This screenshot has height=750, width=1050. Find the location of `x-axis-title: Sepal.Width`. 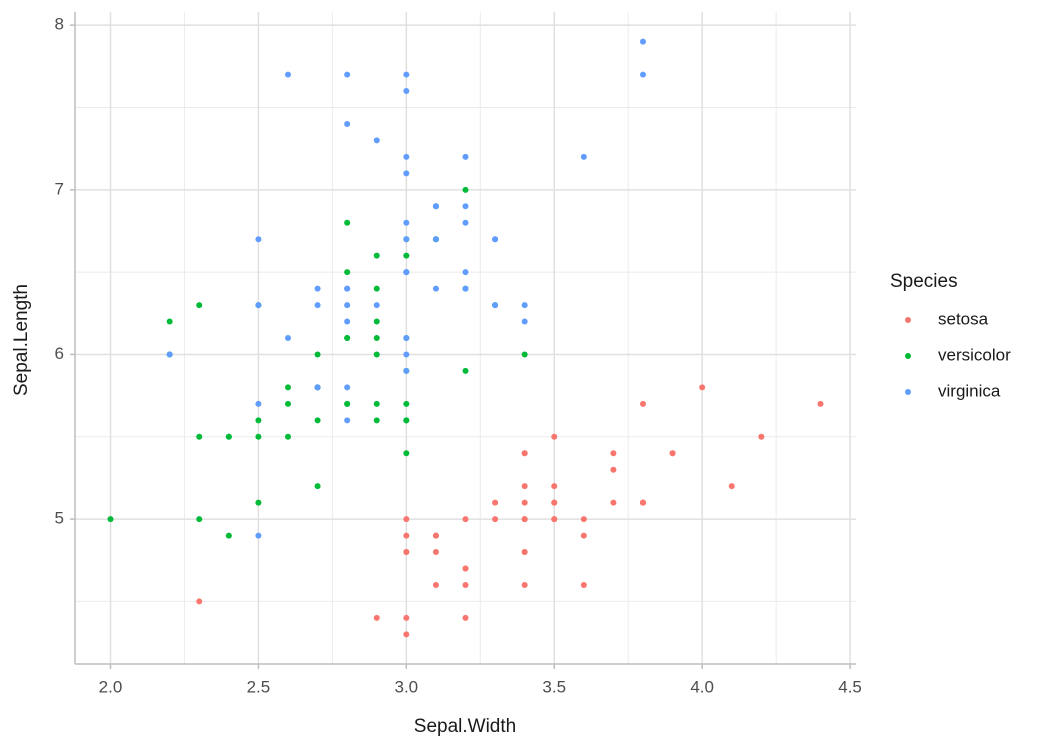

x-axis-title: Sepal.Width is located at coordinates (465, 726).